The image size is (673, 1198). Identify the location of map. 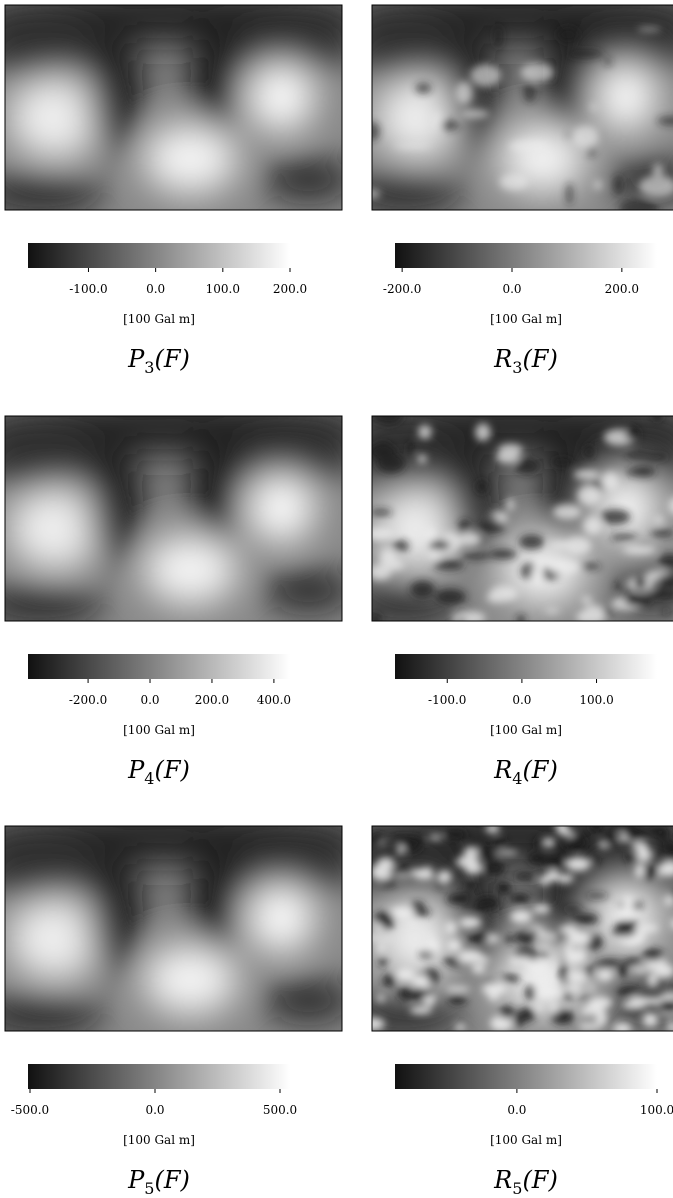
(173, 518).